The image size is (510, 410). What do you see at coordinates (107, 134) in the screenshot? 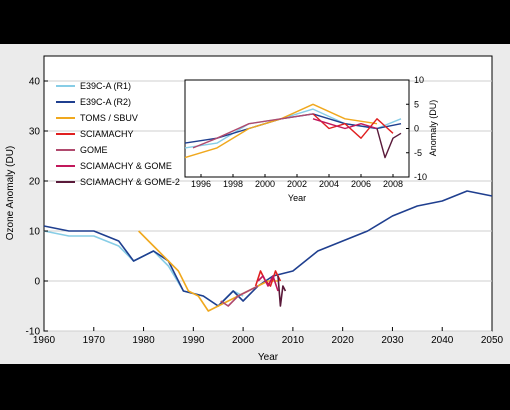
I see `legend-label: SCIAMACHY` at bounding box center [107, 134].